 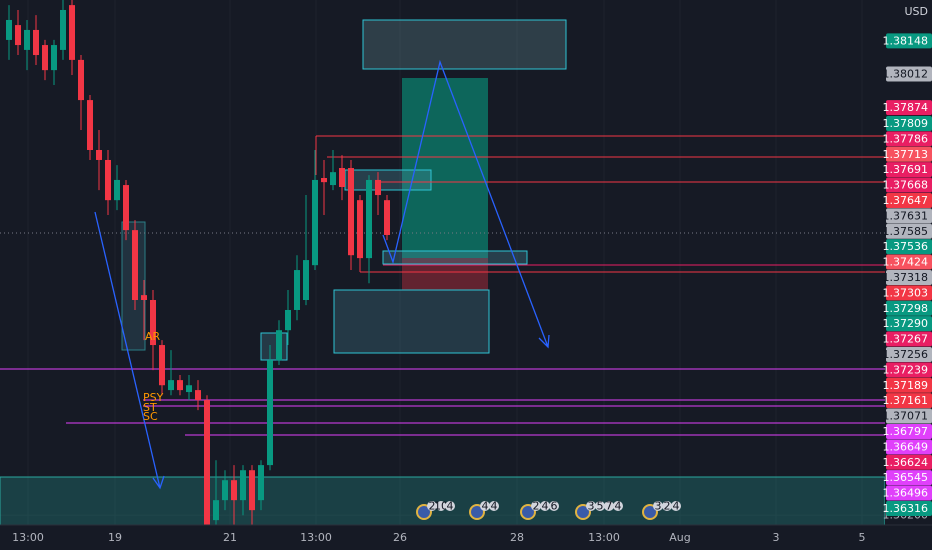 I want to click on price-label: 1.37424, so click(x=906, y=262).